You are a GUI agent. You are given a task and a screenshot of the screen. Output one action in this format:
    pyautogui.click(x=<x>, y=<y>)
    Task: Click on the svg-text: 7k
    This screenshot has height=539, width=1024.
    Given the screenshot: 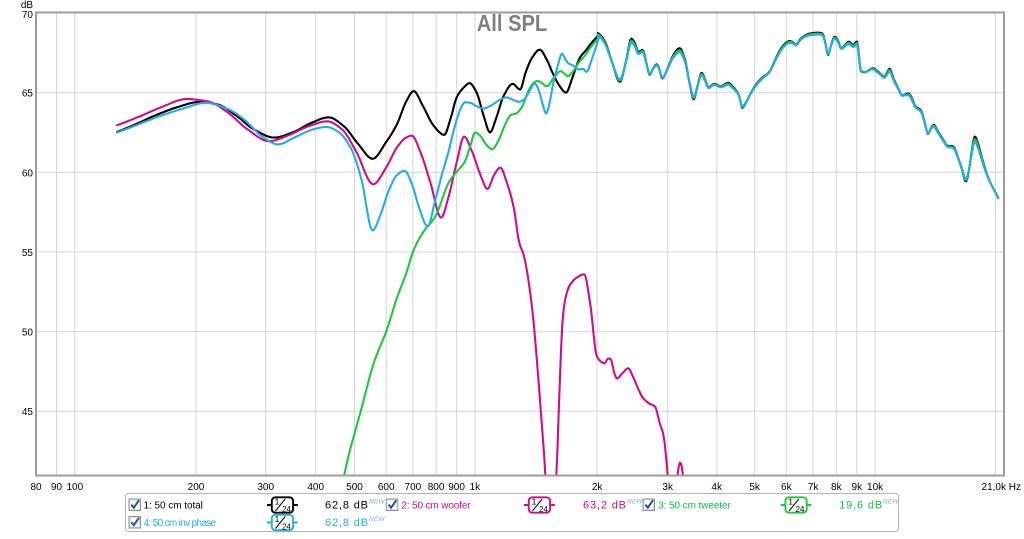 What is the action you would take?
    pyautogui.click(x=814, y=487)
    